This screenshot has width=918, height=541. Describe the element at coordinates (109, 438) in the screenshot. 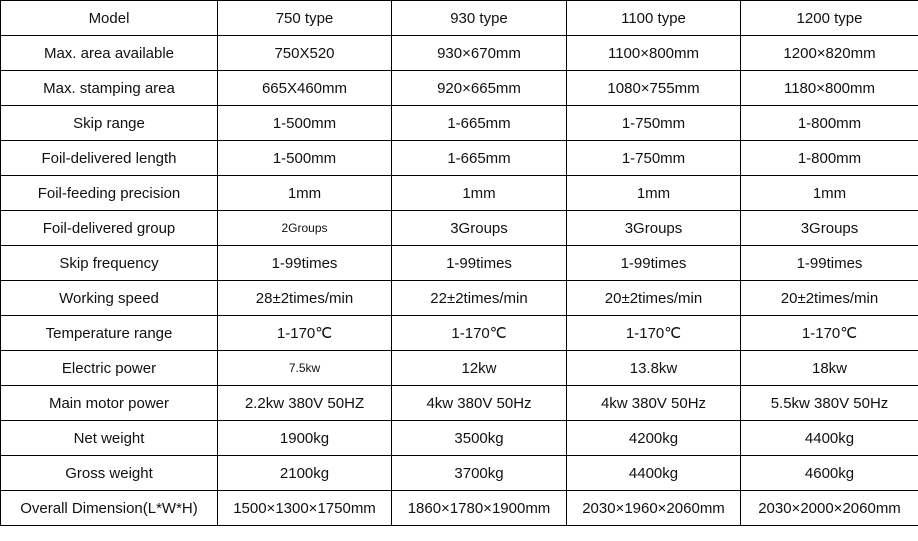

I see `row-label: Net weight` at that location.